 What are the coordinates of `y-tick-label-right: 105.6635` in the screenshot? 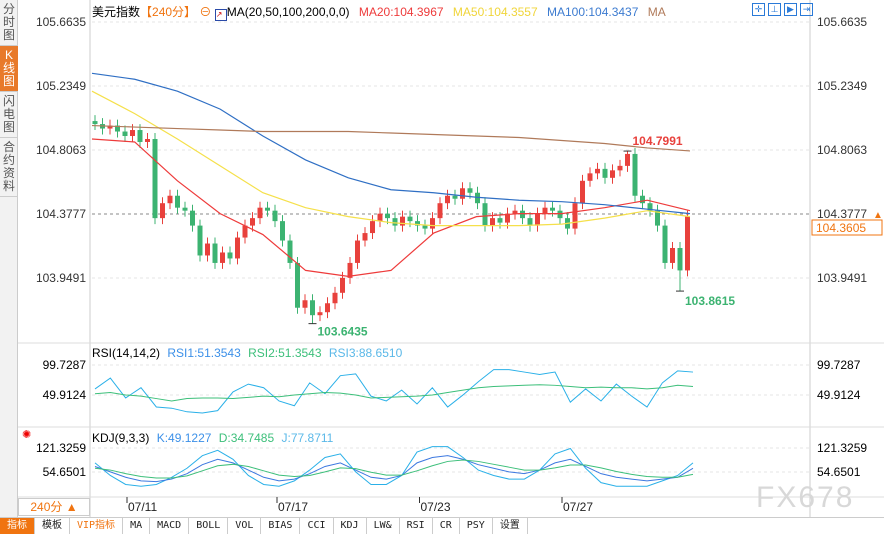 It's located at (842, 22).